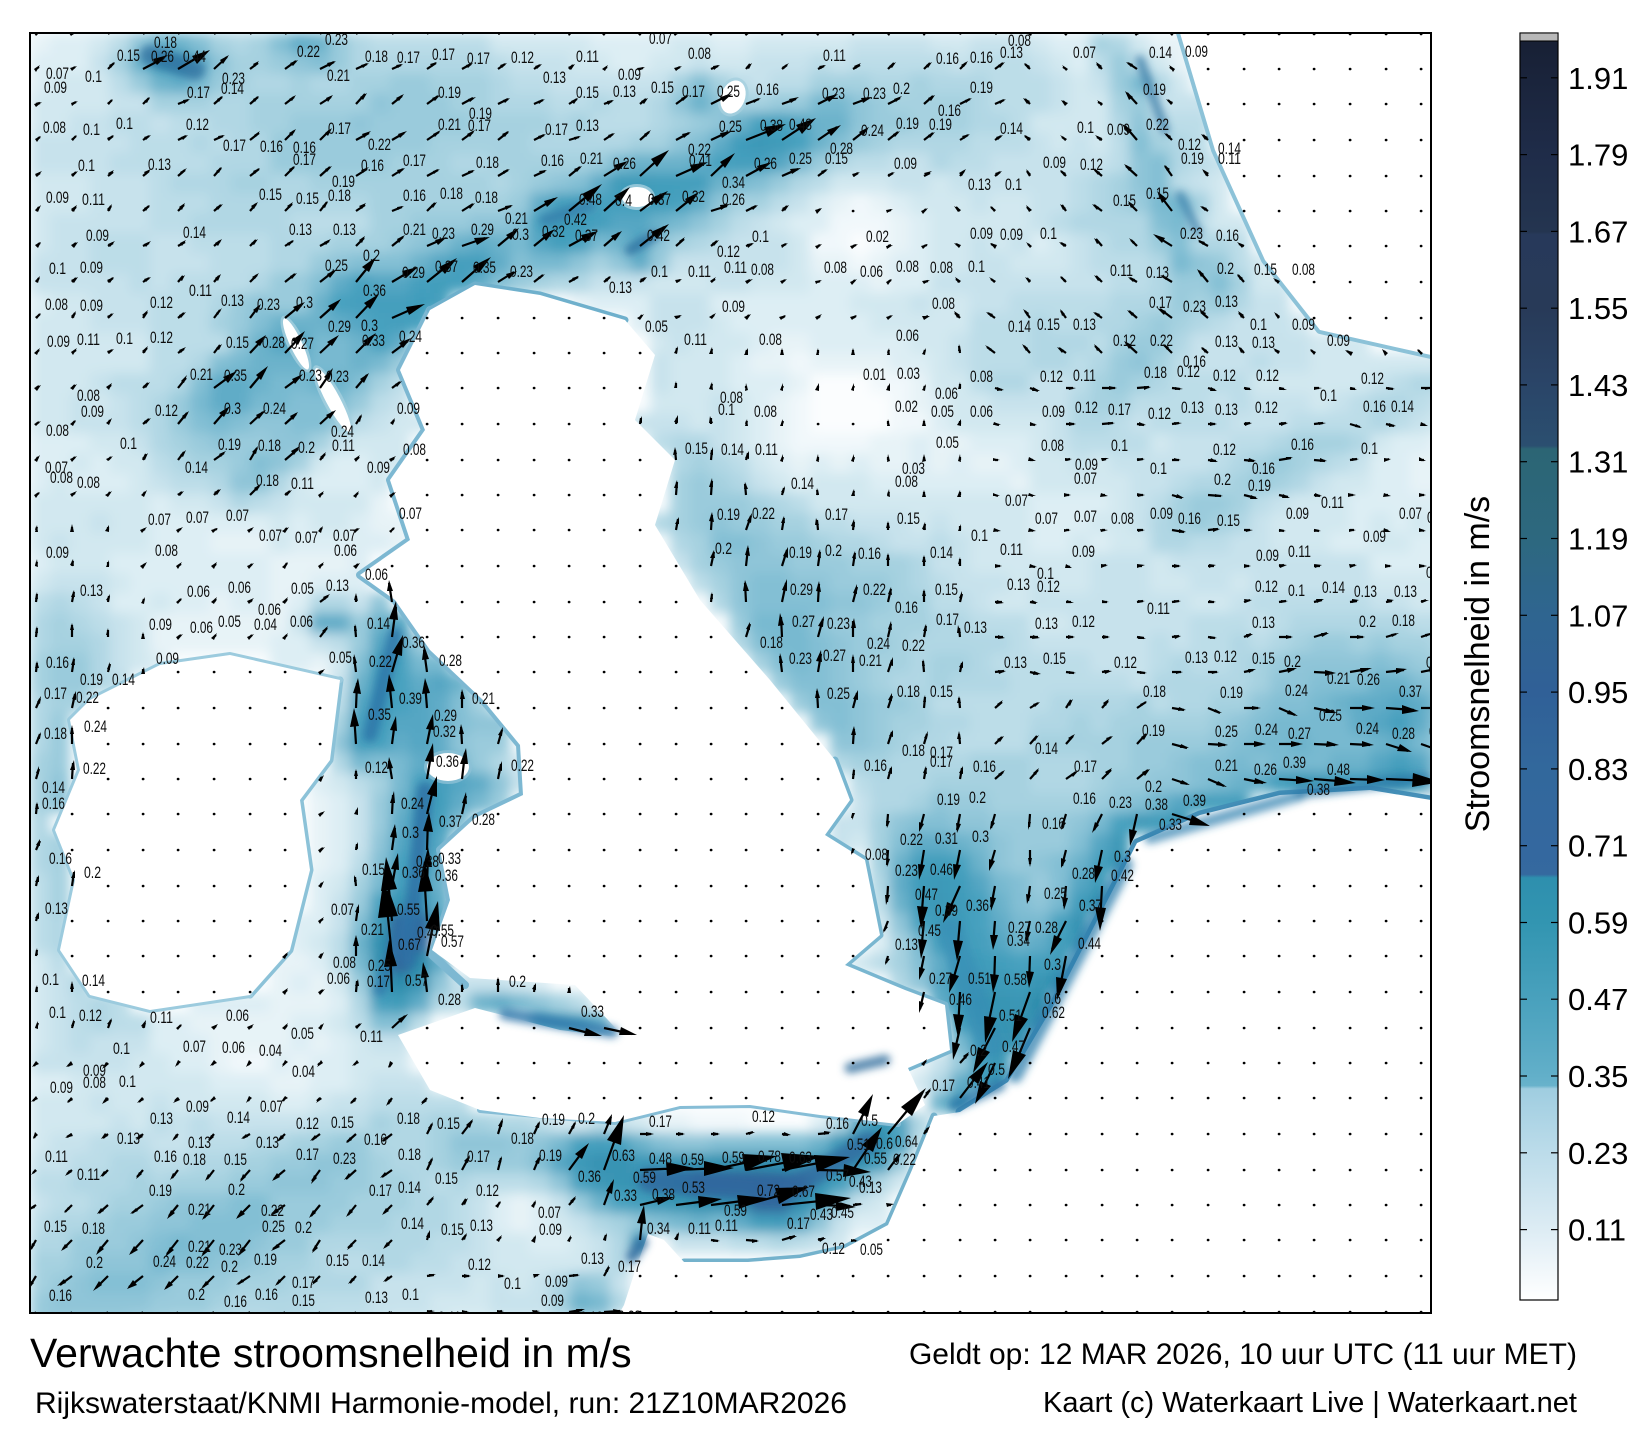 The image size is (1650, 1450). Describe the element at coordinates (693, 1188) in the screenshot. I see `svg-text: 0.53` at that location.